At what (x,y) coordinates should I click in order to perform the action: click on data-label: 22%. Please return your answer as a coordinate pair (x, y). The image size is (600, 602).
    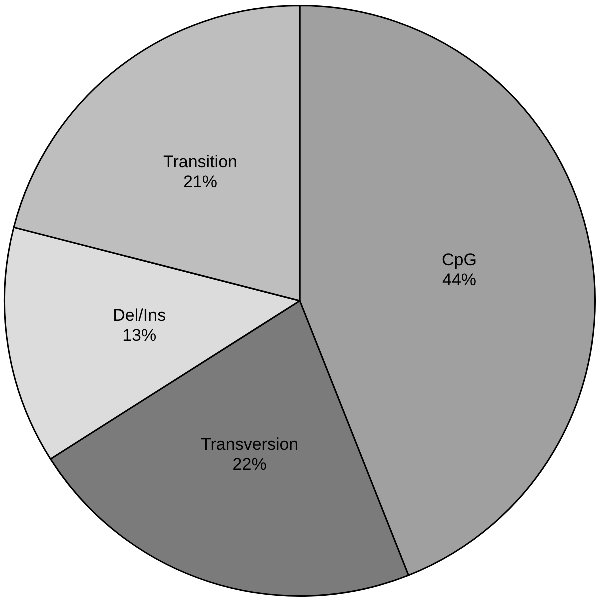
    Looking at the image, I should click on (249, 464).